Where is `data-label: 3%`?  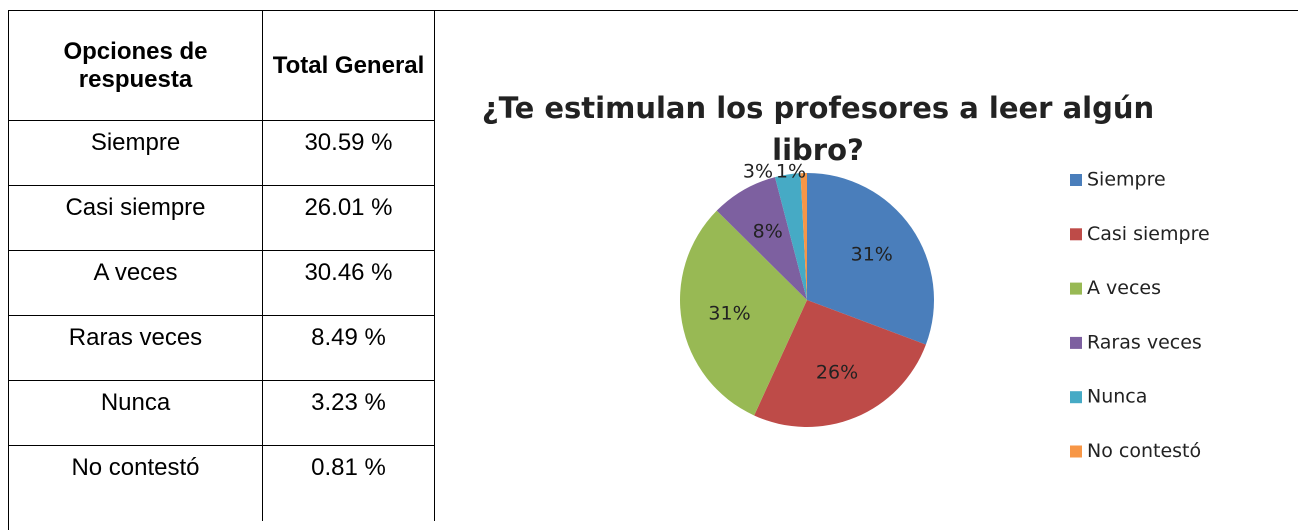 data-label: 3% is located at coordinates (758, 172).